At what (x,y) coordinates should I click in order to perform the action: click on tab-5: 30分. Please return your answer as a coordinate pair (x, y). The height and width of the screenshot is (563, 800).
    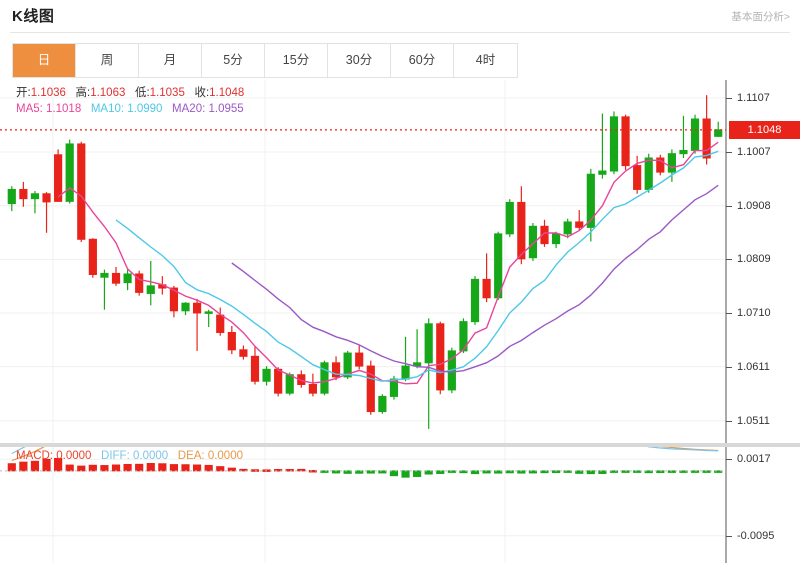
    Looking at the image, I should click on (359, 60).